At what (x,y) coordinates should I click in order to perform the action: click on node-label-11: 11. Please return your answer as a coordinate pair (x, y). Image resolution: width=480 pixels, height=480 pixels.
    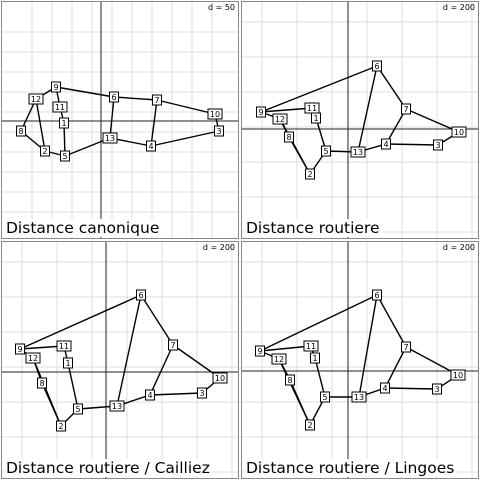
    Looking at the image, I should click on (64, 346).